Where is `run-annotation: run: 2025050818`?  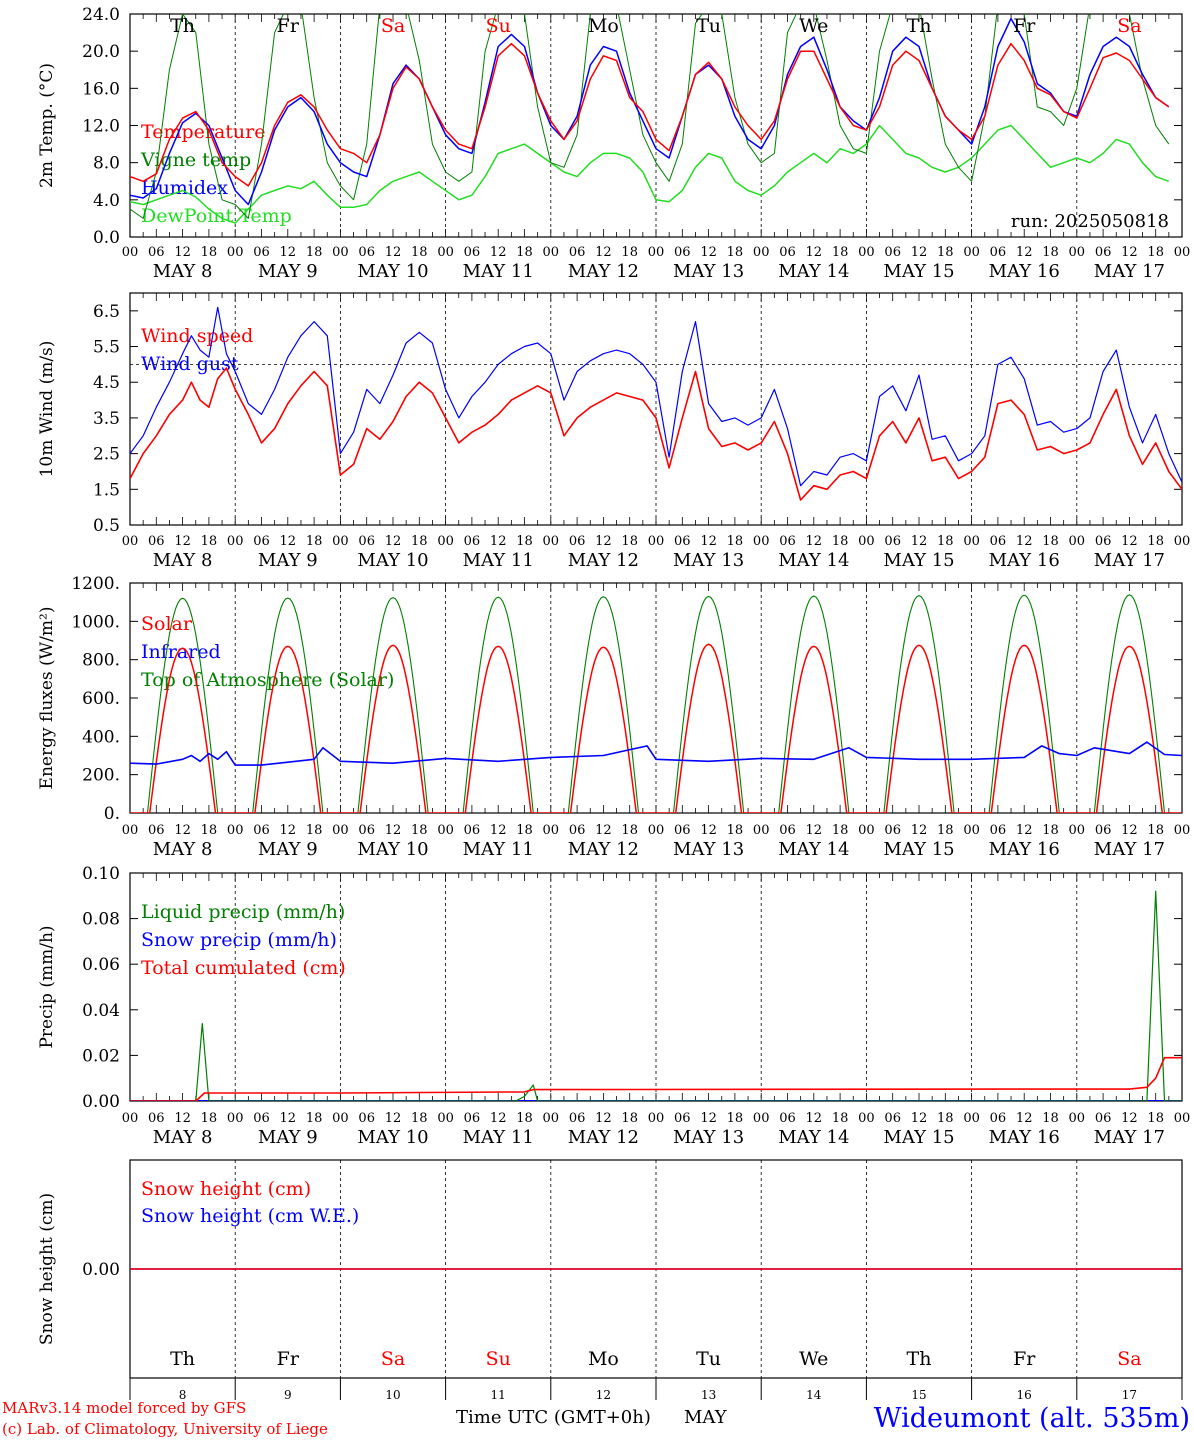 run-annotation: run: 2025050818 is located at coordinates (1090, 221).